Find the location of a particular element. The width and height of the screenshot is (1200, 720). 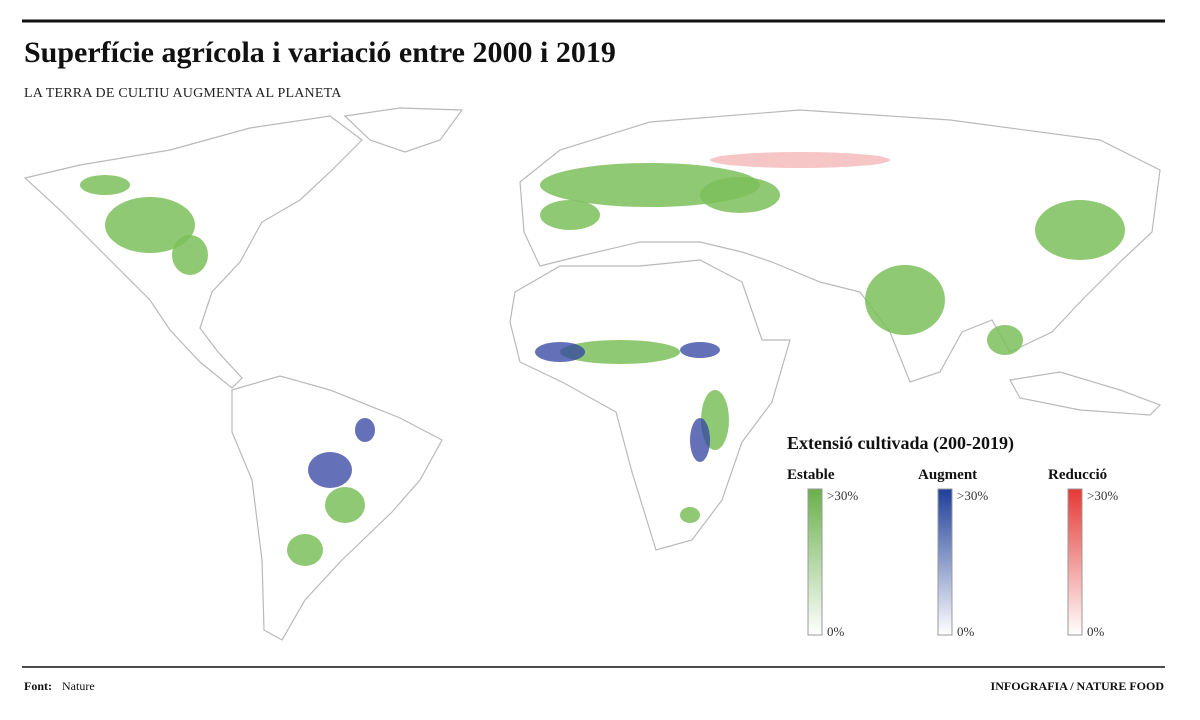

africa is located at coordinates (650, 405).